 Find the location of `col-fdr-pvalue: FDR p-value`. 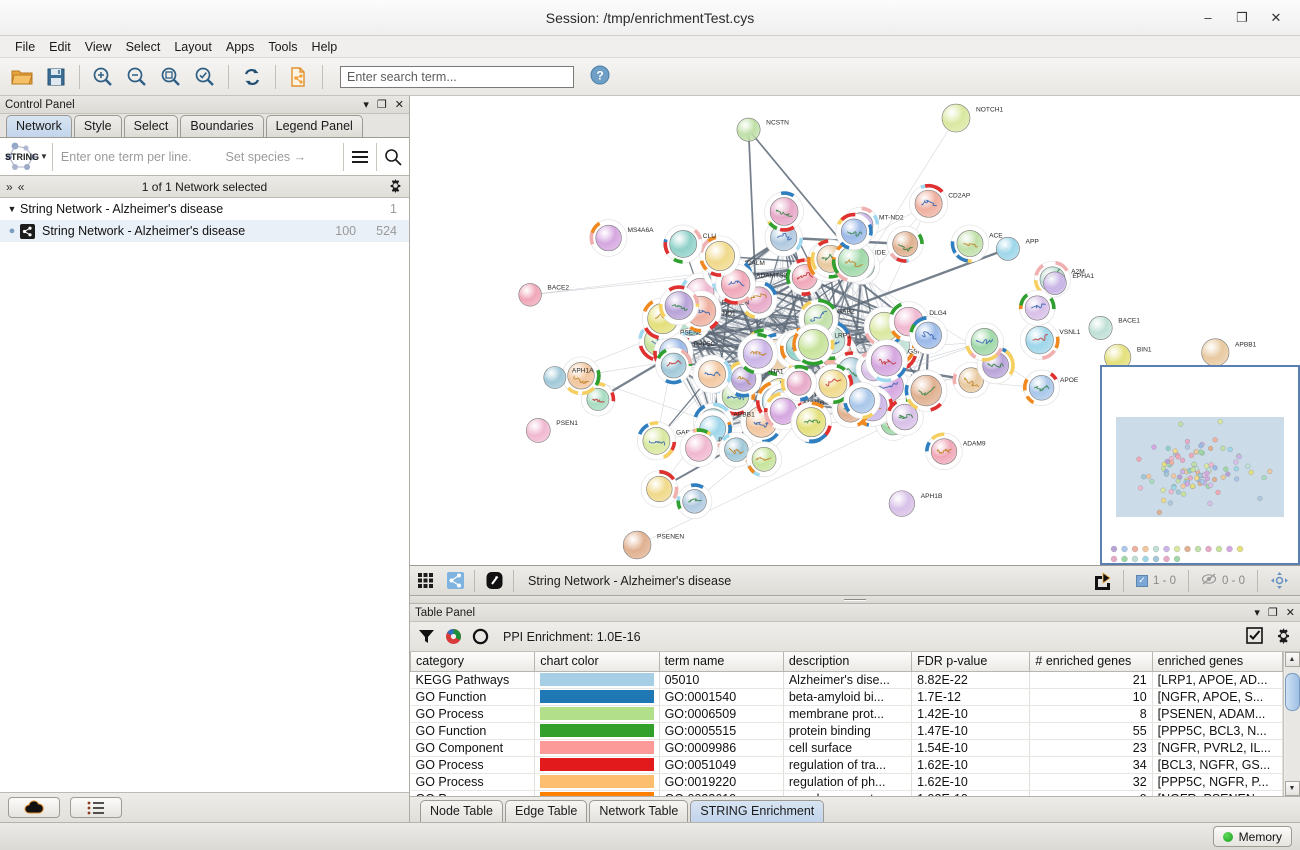

col-fdr-pvalue: FDR p-value is located at coordinates (971, 662).